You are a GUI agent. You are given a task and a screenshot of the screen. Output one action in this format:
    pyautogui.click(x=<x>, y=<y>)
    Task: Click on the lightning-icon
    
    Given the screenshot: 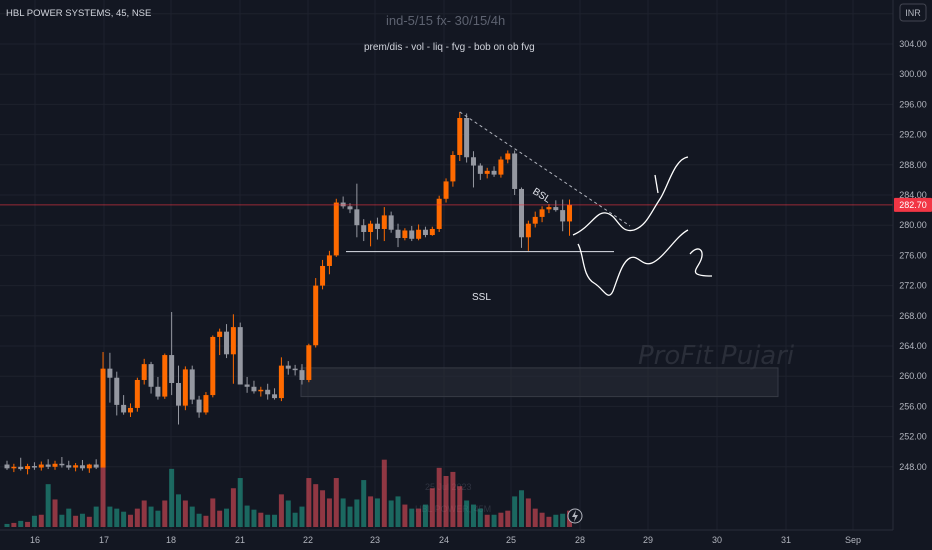 What is the action you would take?
    pyautogui.click(x=575, y=516)
    